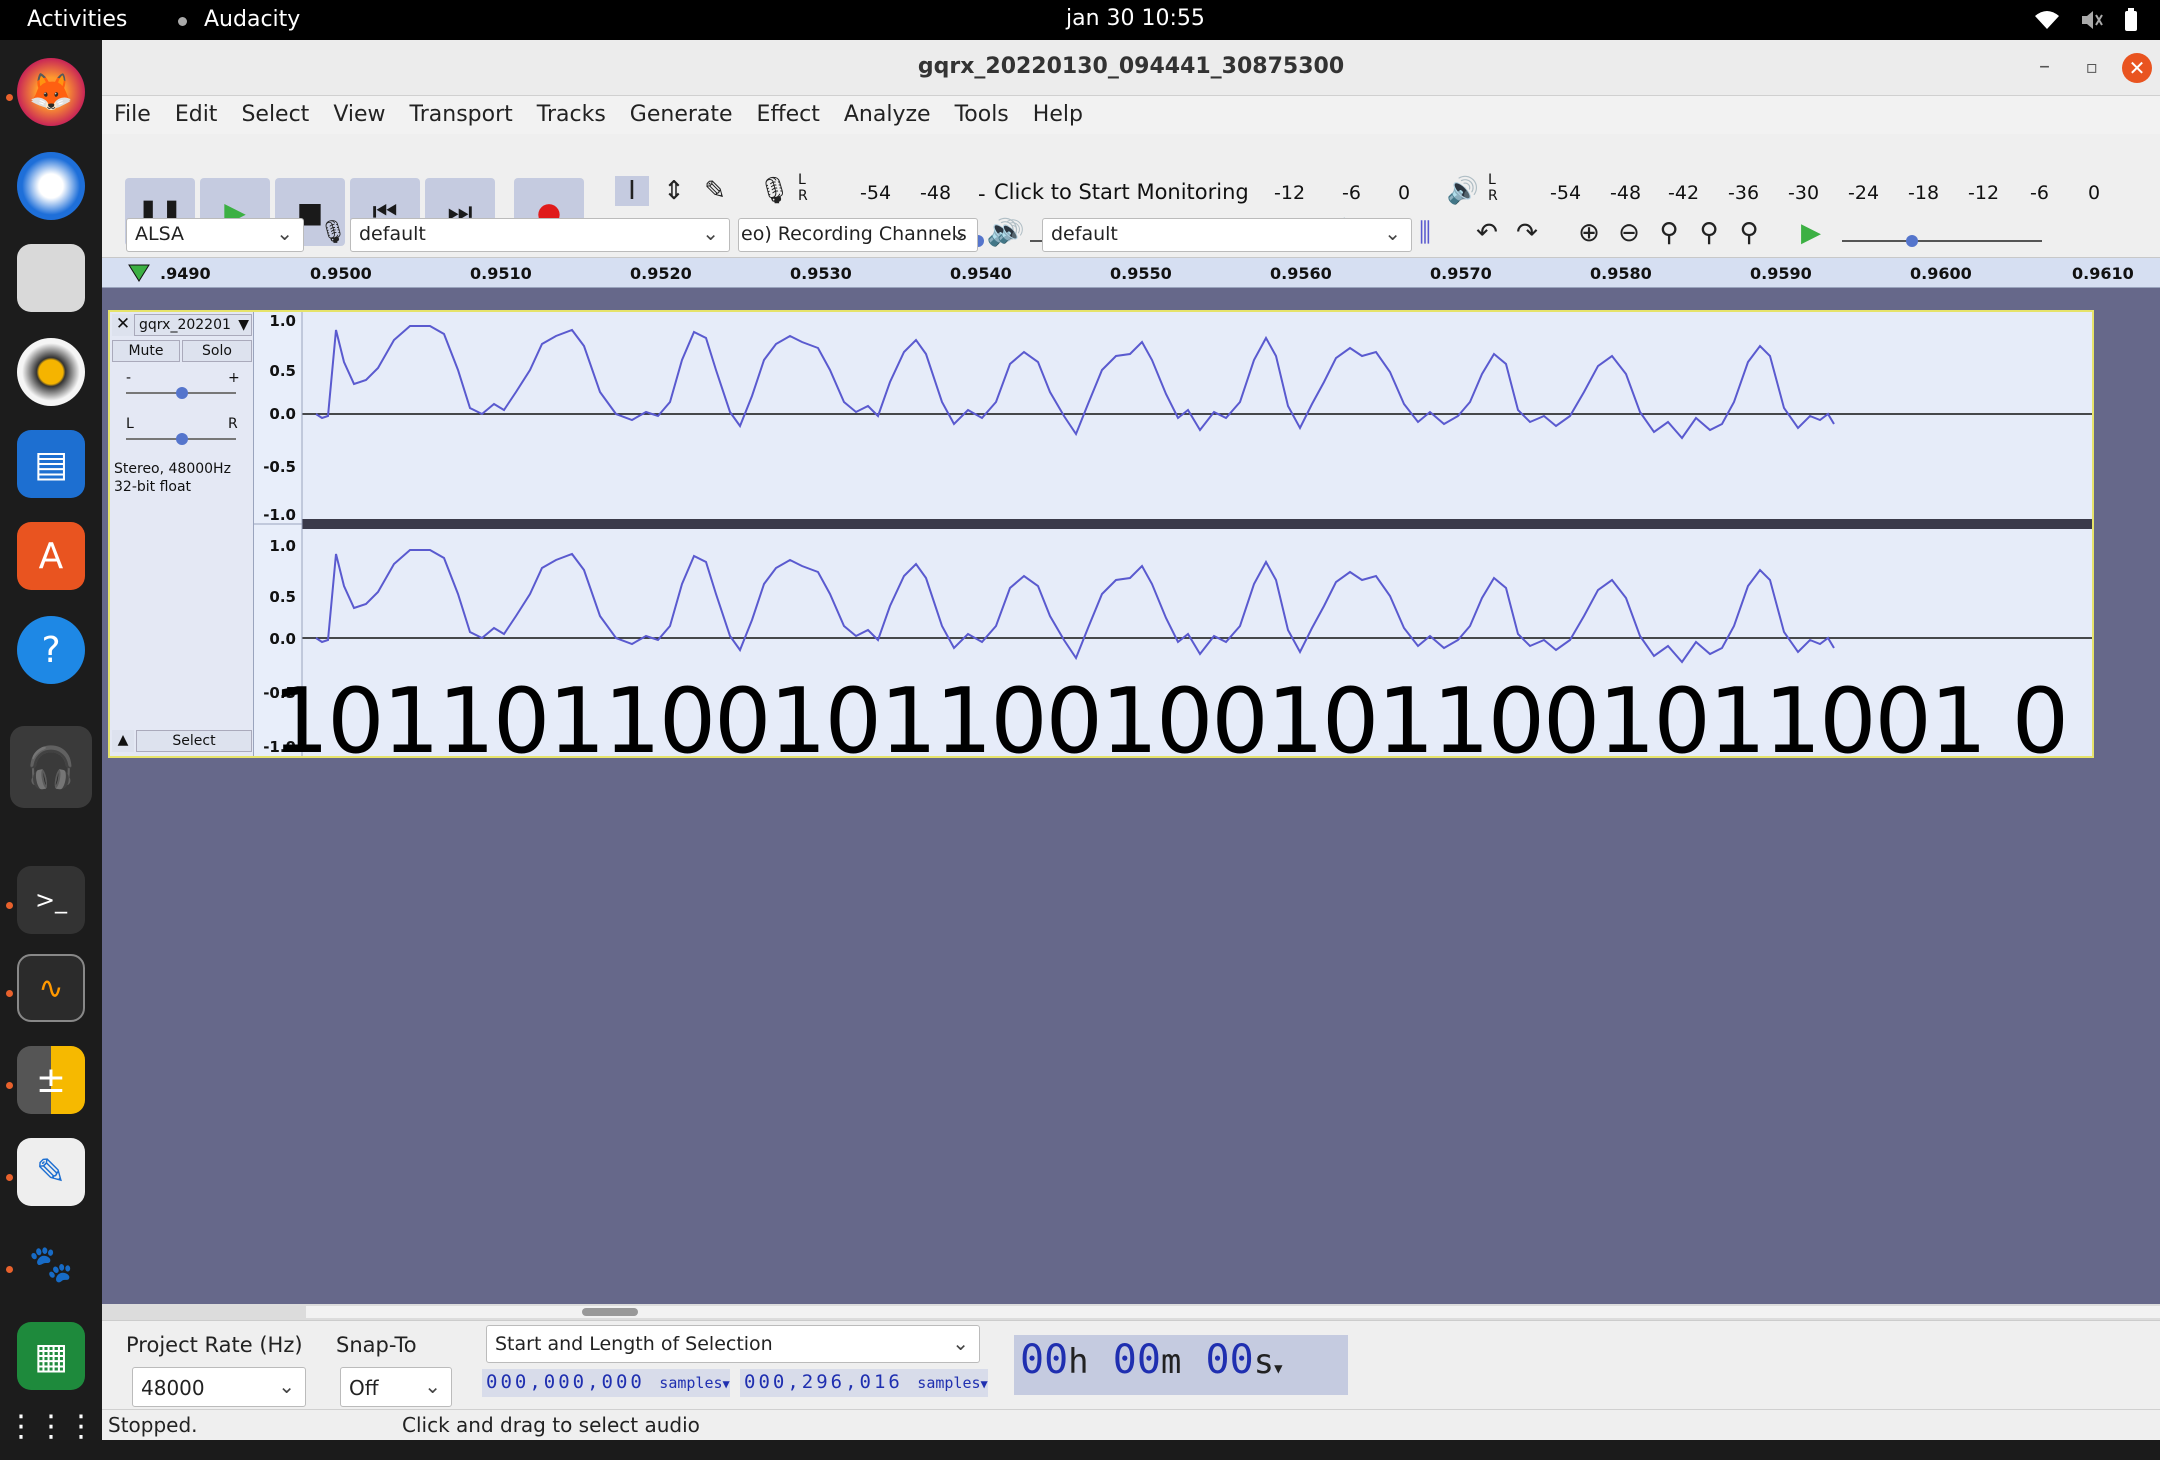  Describe the element at coordinates (2086, 20) in the screenshot. I see `system-tray` at that location.